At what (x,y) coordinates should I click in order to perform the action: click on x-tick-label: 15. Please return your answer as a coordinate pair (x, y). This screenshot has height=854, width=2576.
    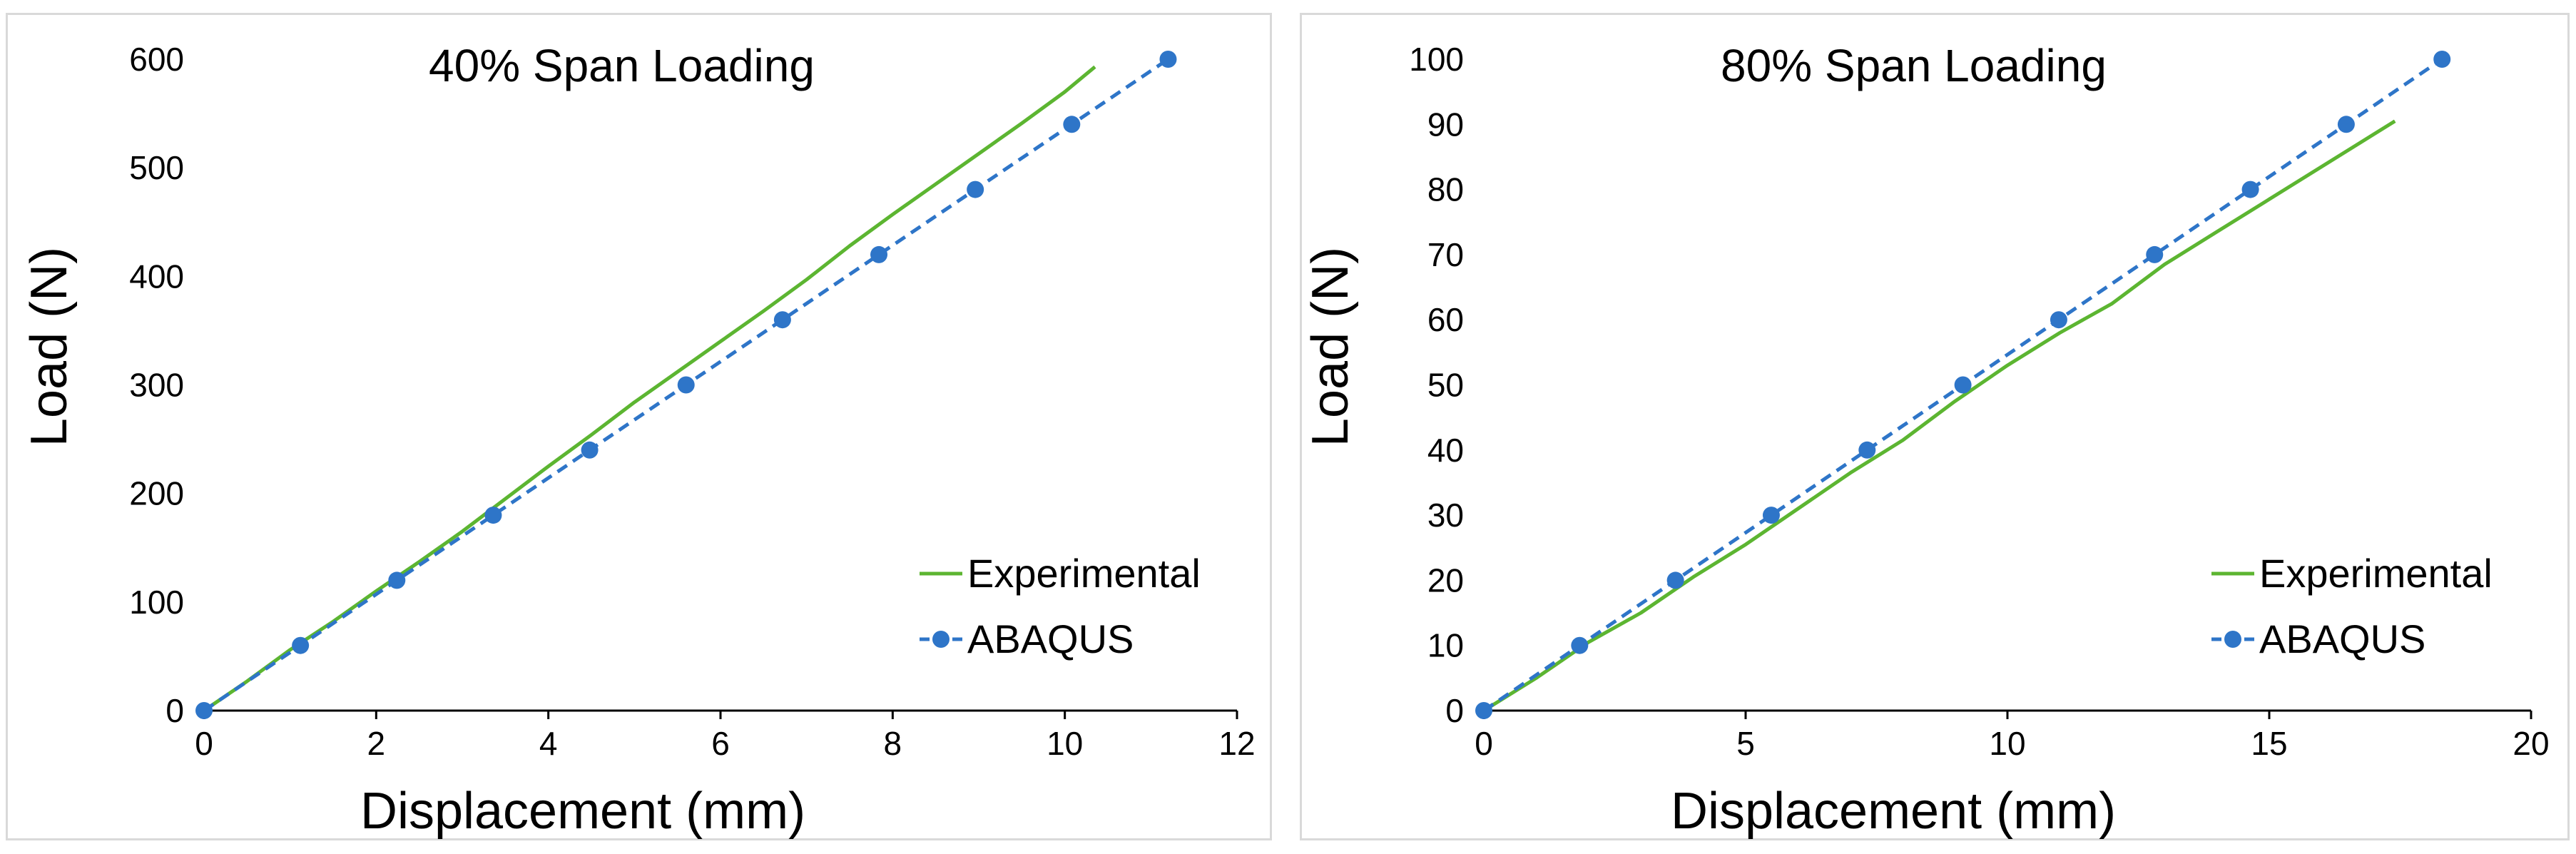
    Looking at the image, I should click on (2269, 743).